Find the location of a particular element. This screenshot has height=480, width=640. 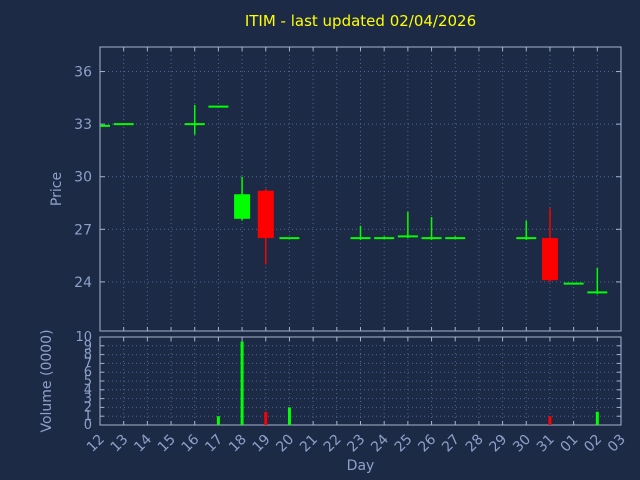

price-tick-label: 36 is located at coordinates (83, 73).